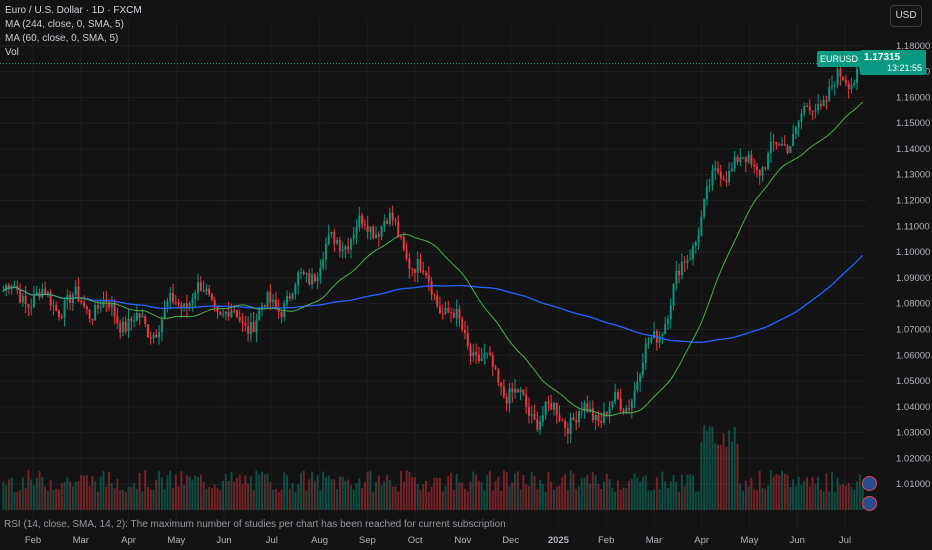 The image size is (932, 550). What do you see at coordinates (64, 24) in the screenshot?
I see `ma244-legend: MA (244, close, 0, SMA, 5)` at bounding box center [64, 24].